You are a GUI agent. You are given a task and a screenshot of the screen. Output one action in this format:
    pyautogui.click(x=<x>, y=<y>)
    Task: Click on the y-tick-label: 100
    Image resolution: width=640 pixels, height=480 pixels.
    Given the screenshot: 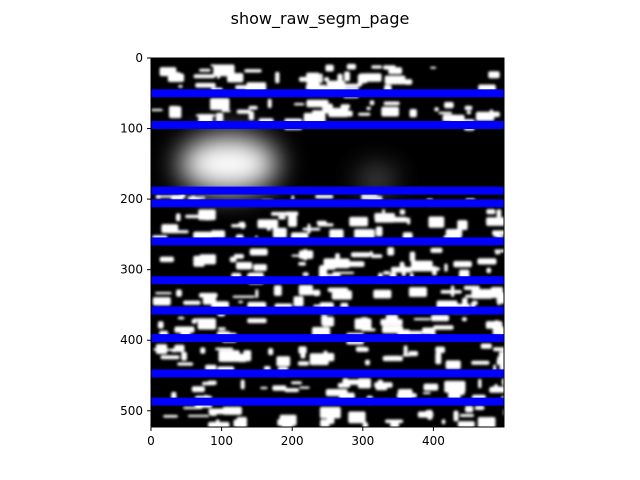 What is the action you would take?
    pyautogui.click(x=131, y=129)
    